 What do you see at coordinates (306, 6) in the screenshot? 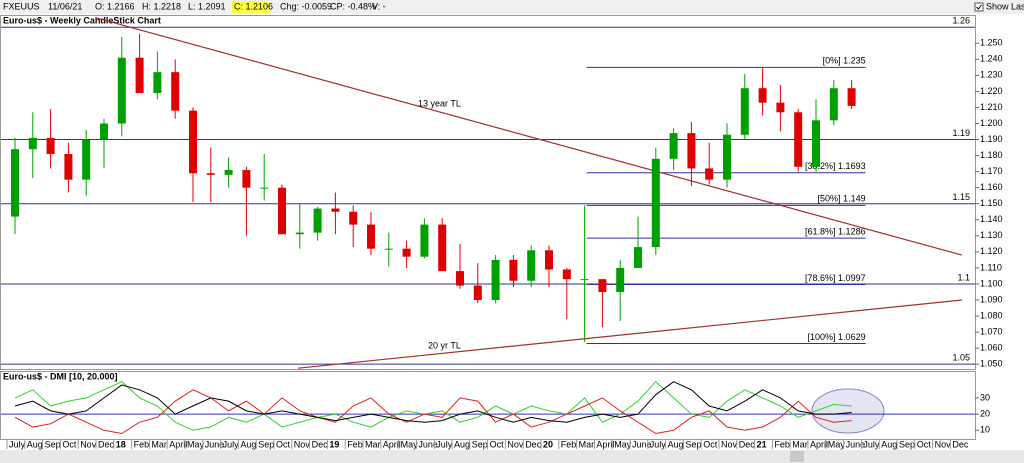
I see `change: Chg: -0.0059` at bounding box center [306, 6].